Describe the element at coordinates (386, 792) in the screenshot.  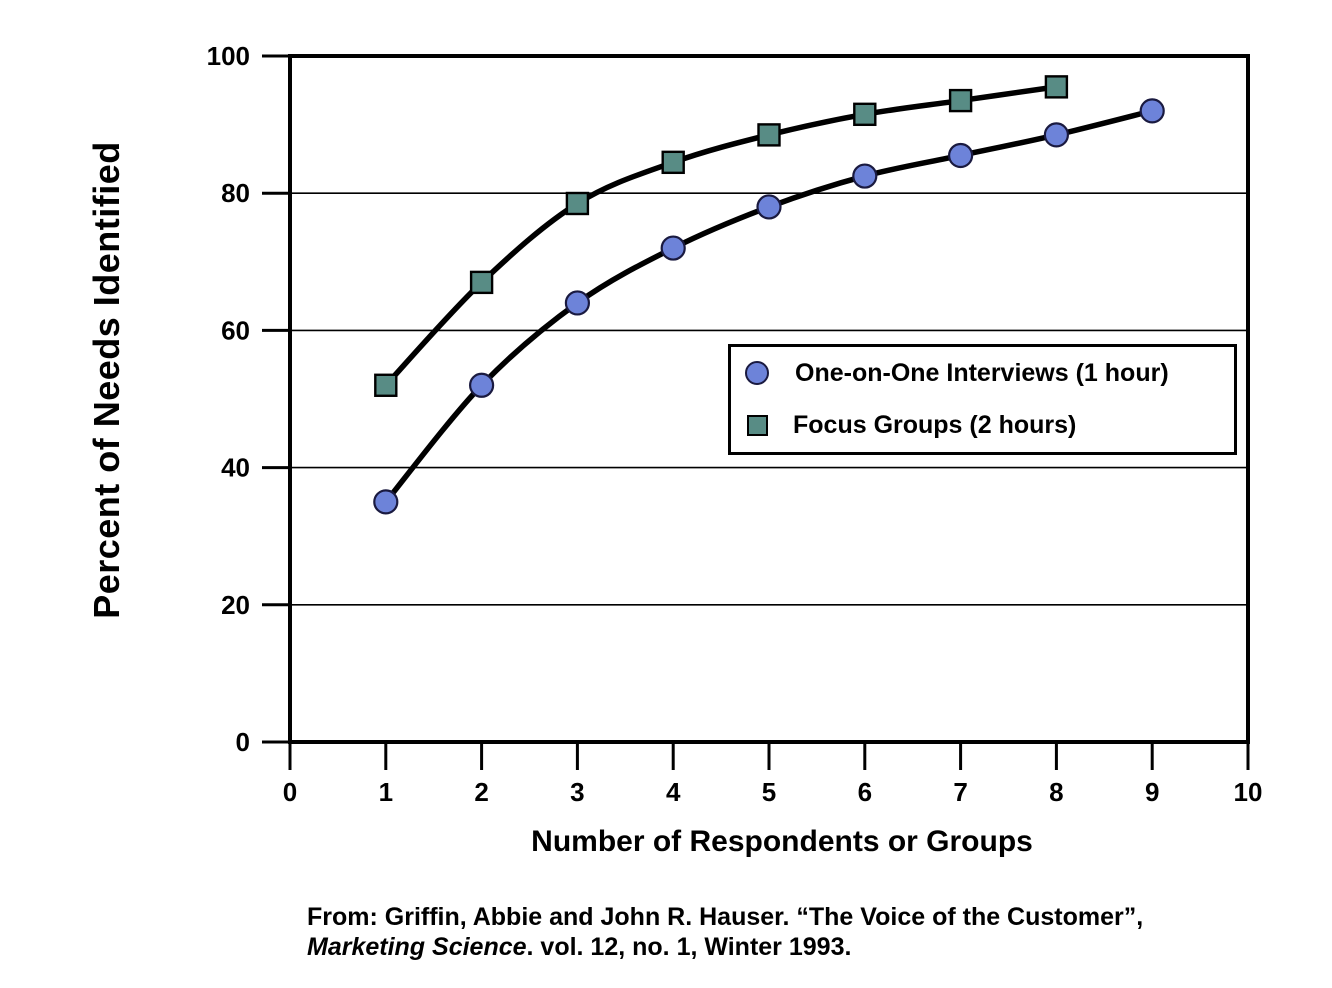
I see `svg-text: 1` at that location.